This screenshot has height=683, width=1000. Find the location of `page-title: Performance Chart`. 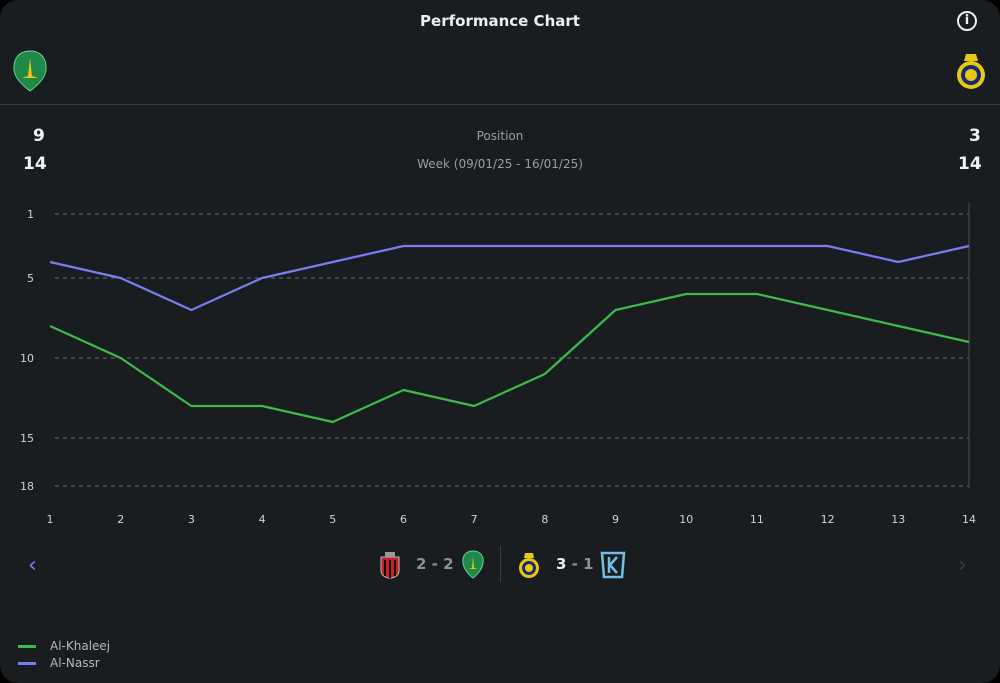

page-title: Performance Chart is located at coordinates (500, 21).